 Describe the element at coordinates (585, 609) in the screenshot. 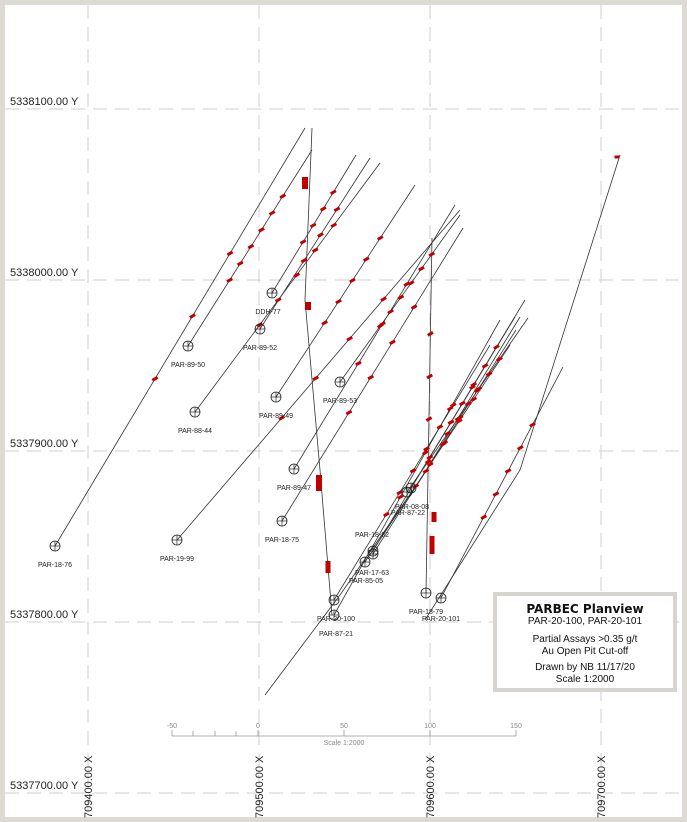

I see `title-block-title: PARBEC Planview` at that location.